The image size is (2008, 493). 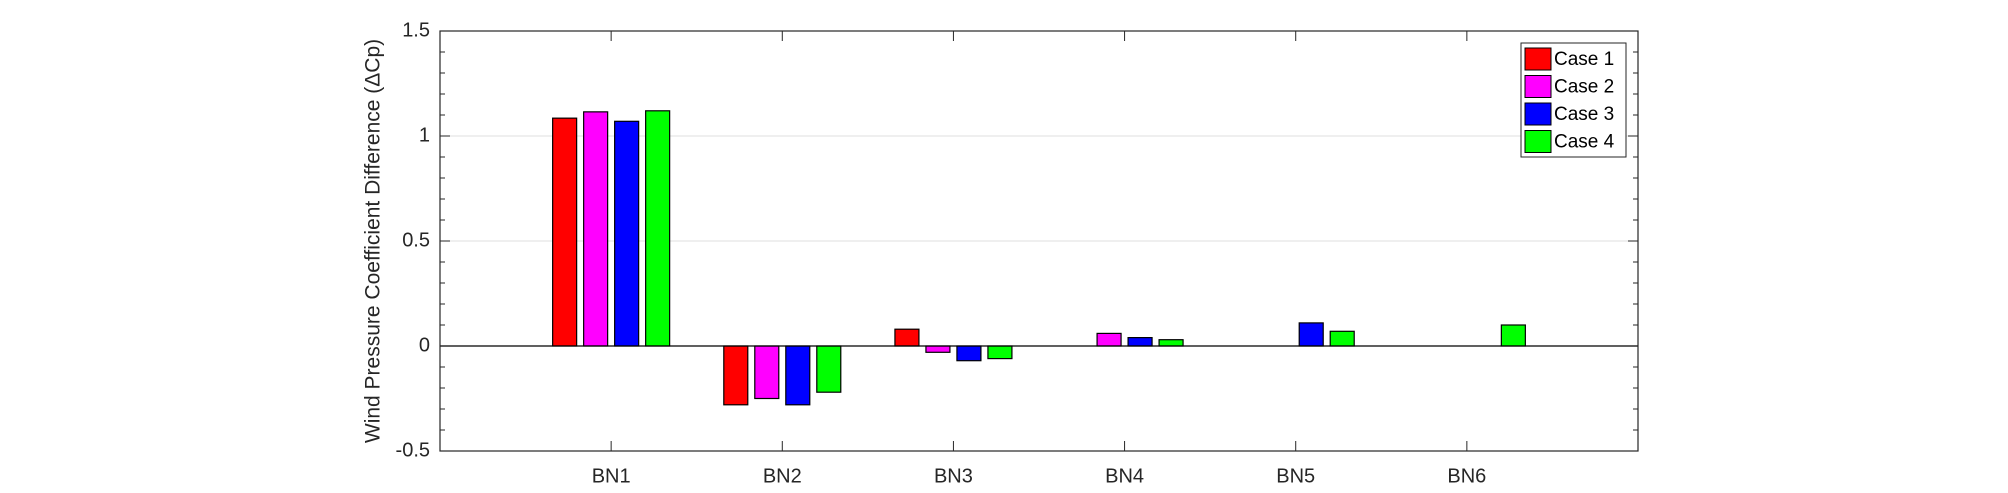 I want to click on y-tick-label: 1.5, so click(x=416, y=30).